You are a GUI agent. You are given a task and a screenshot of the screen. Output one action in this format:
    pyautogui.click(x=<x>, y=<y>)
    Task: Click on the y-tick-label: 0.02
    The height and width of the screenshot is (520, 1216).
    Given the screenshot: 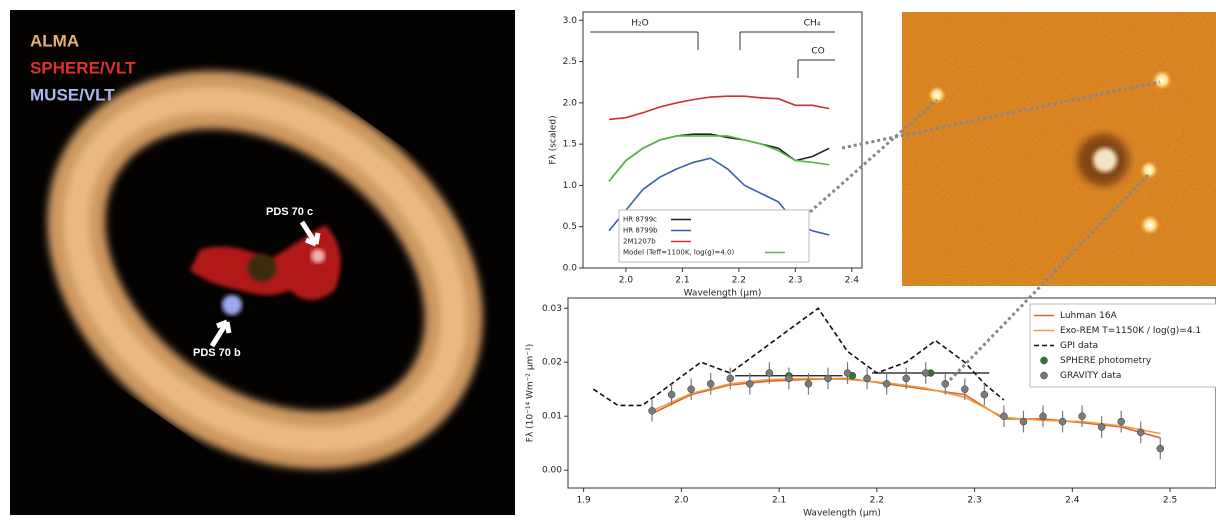 What is the action you would take?
    pyautogui.click(x=552, y=363)
    